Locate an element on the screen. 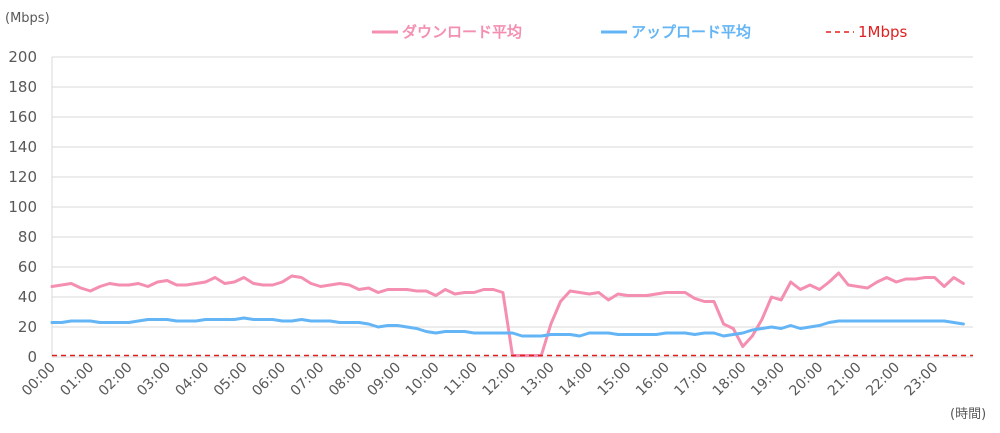 The height and width of the screenshot is (433, 1000). x-tick-label: 16:00 is located at coordinates (653, 380).